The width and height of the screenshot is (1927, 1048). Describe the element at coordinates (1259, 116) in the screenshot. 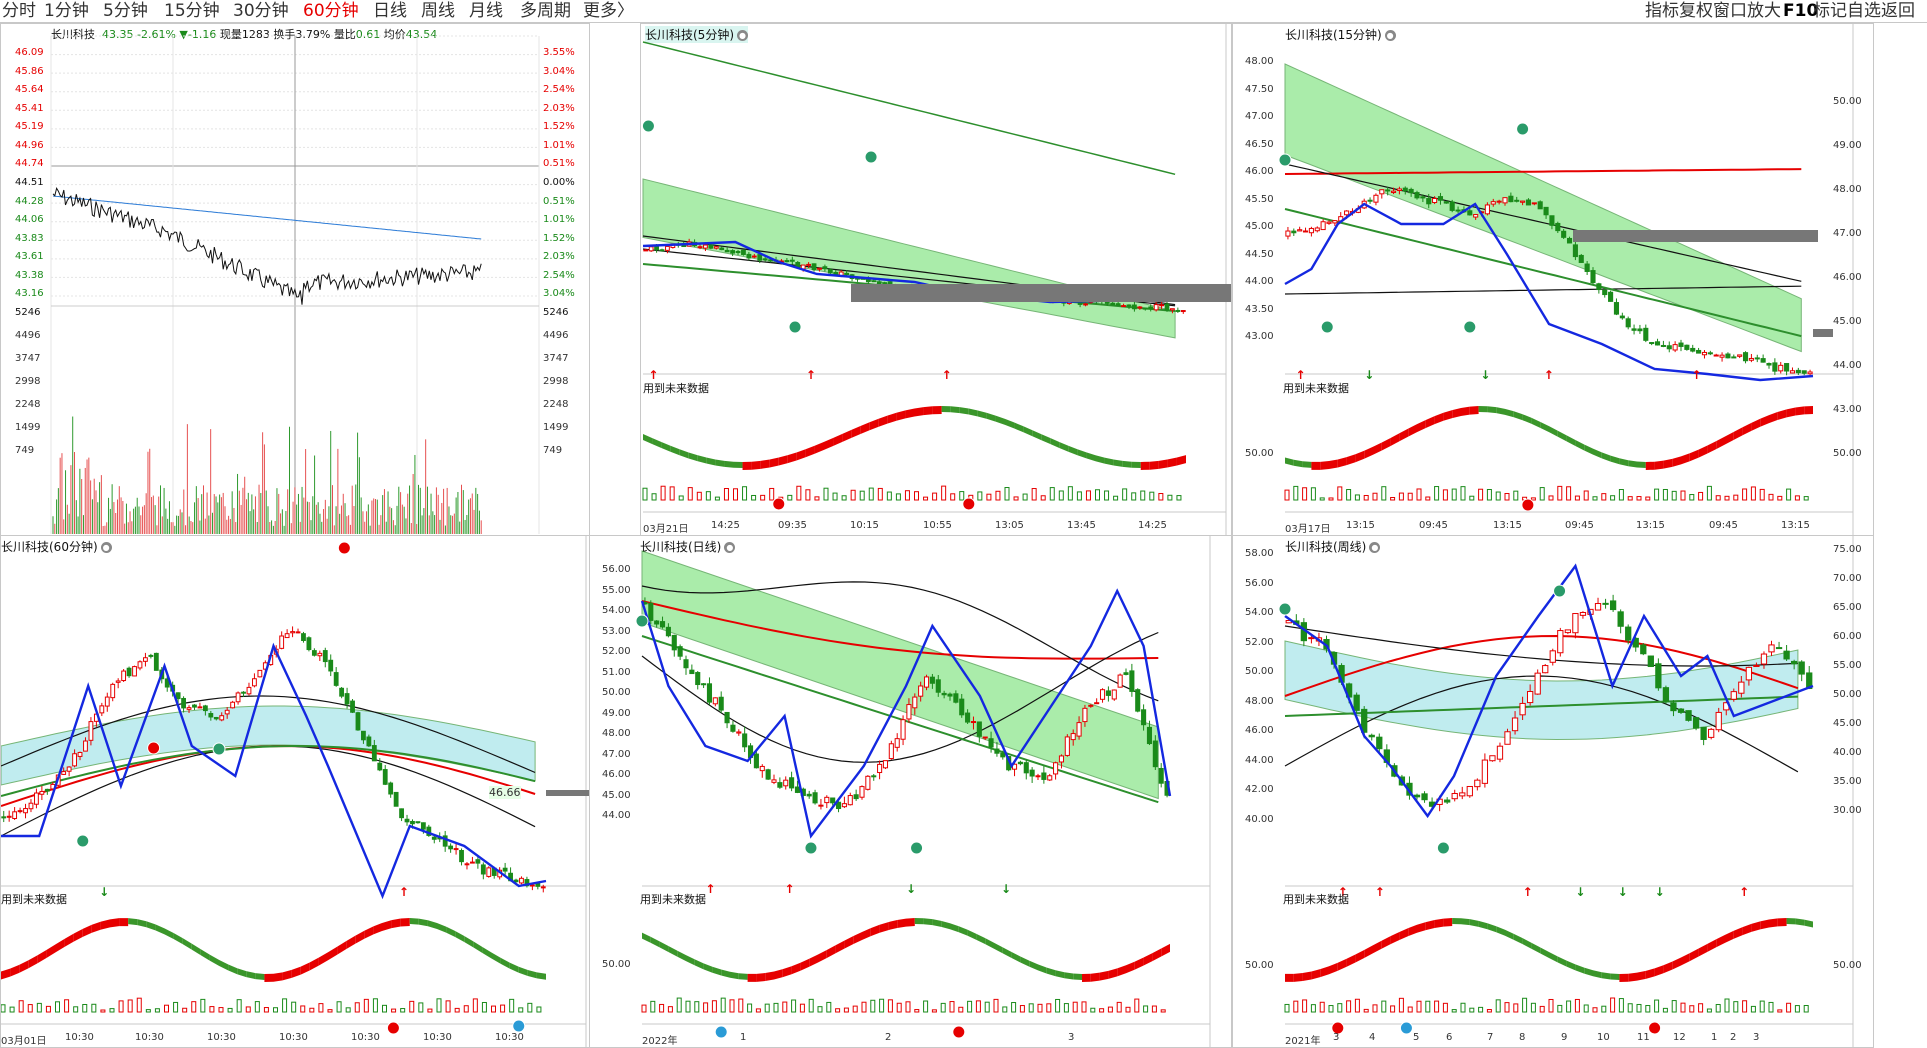

I see `axis-tick-label: 47.00` at that location.